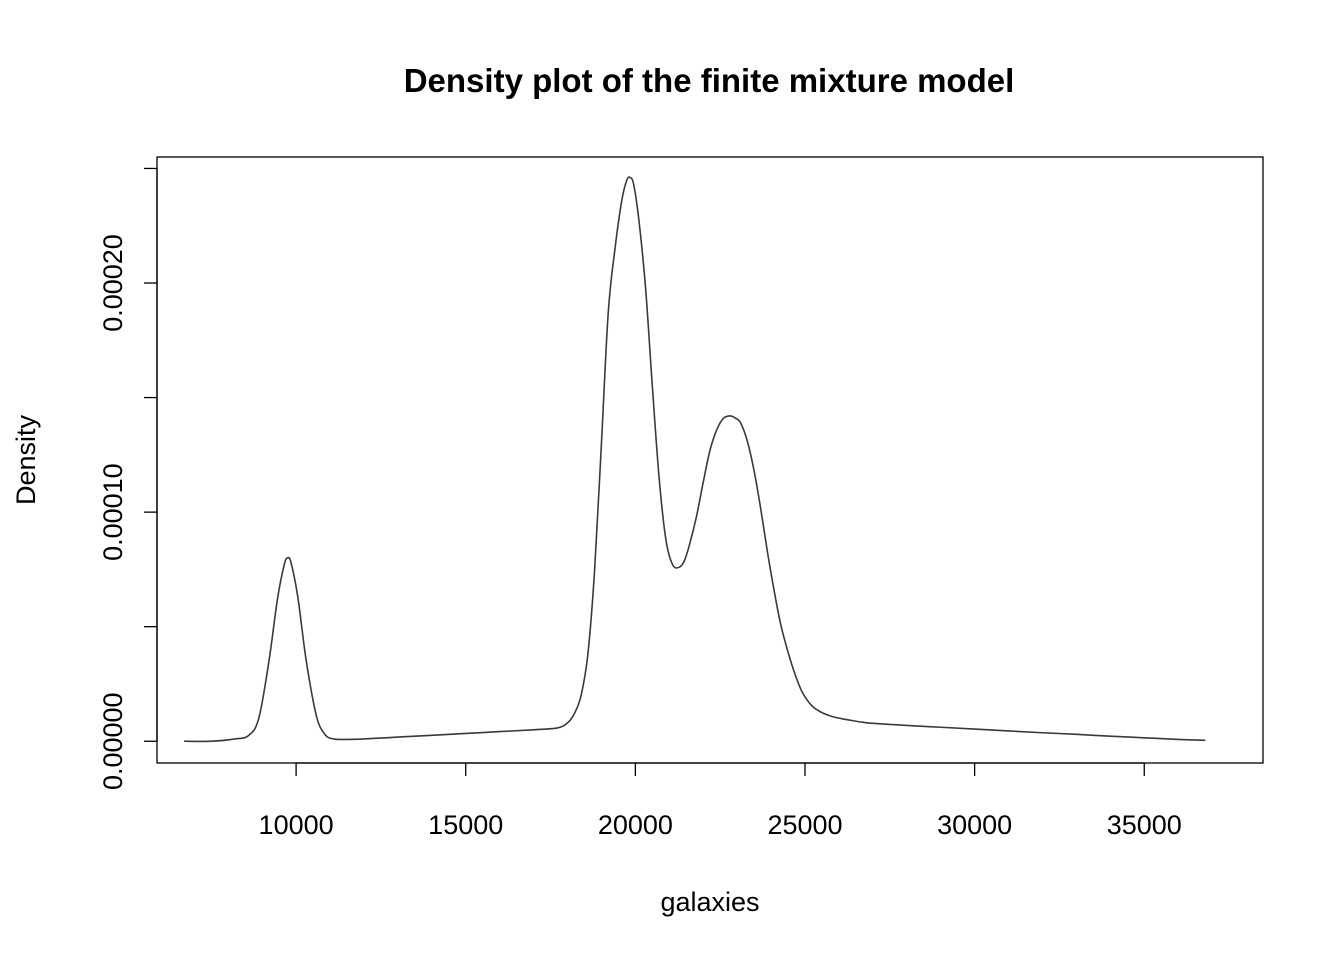  I want to click on x-axis-title: galaxies, so click(709, 902).